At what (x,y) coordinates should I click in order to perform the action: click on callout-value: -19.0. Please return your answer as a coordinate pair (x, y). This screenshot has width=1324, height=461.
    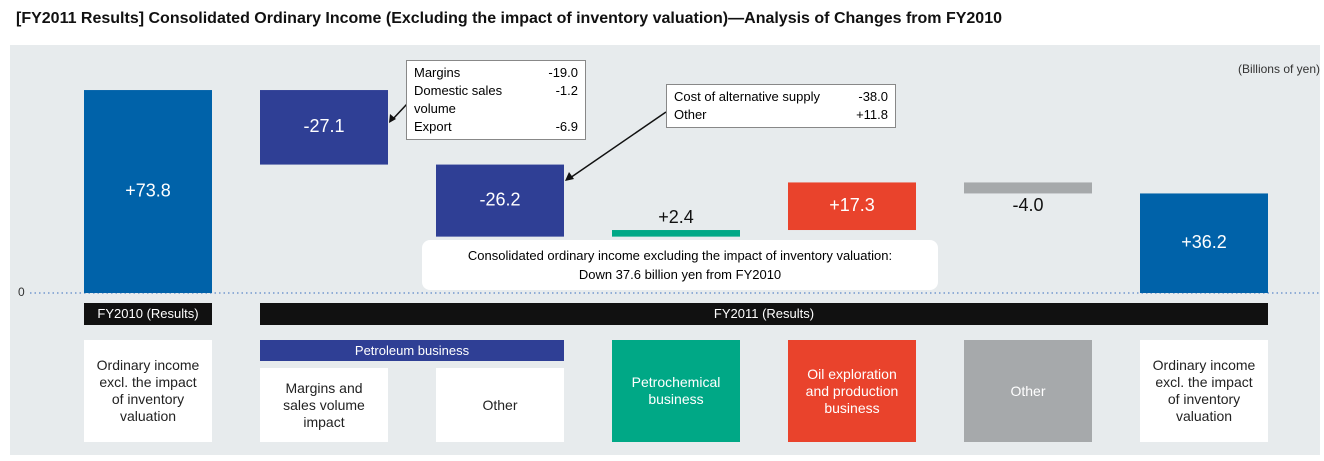
    Looking at the image, I should click on (563, 72).